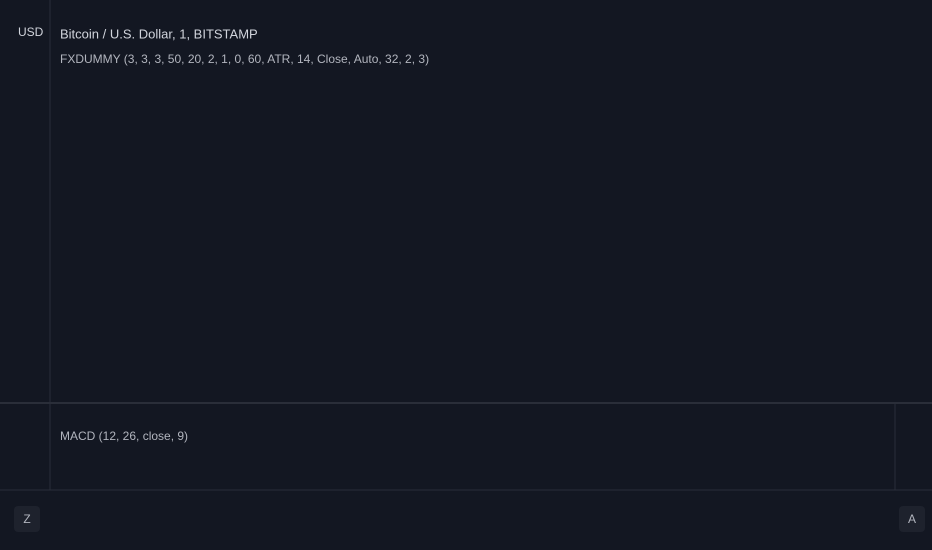 Image resolution: width=932 pixels, height=550 pixels. Describe the element at coordinates (31, 32) in the screenshot. I see `currency: USD` at that location.